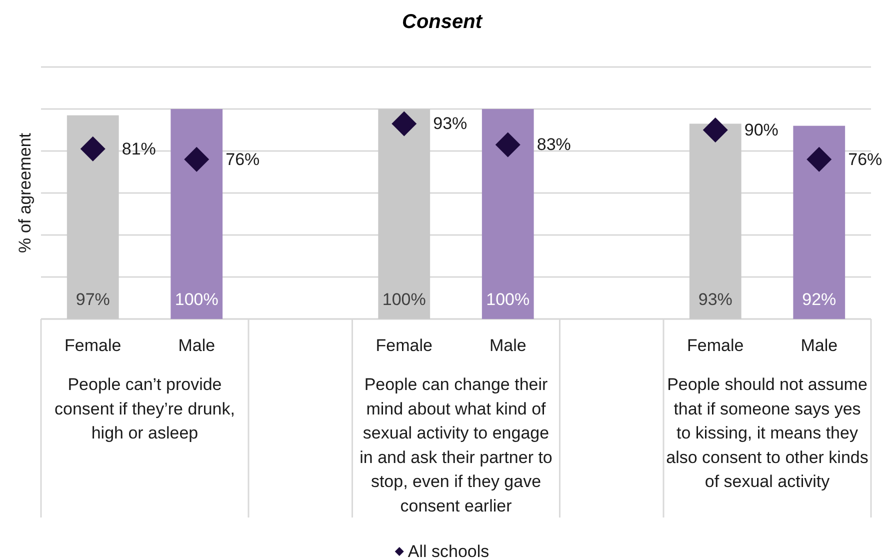 This screenshot has width=884, height=560. I want to click on text: People can change their mind about what kind of sexual activity to engage in and ask their partner to stop, even if they gave consent earlier, so click(456, 445).